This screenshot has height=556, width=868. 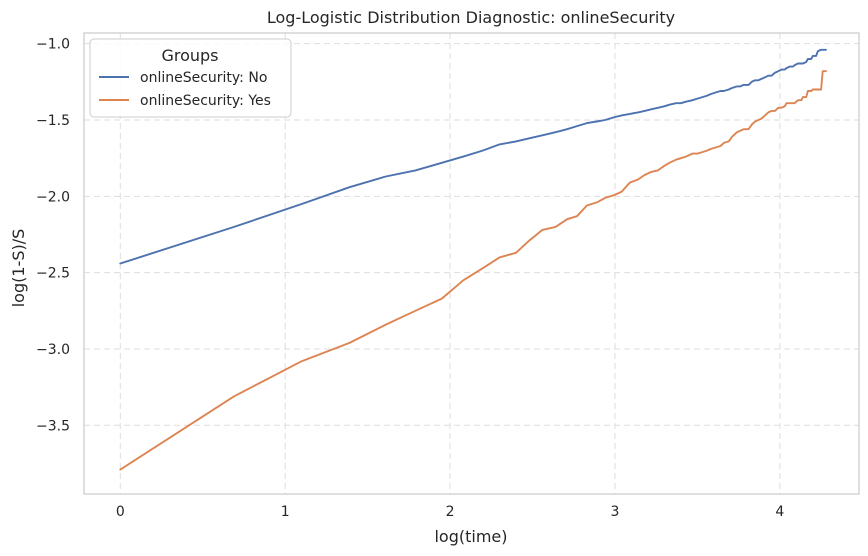 What do you see at coordinates (53, 236) in the screenshot?
I see `y-axis-ticks: −3.5 −3.0 −2.5 −2.0 −1.5 −1.0` at bounding box center [53, 236].